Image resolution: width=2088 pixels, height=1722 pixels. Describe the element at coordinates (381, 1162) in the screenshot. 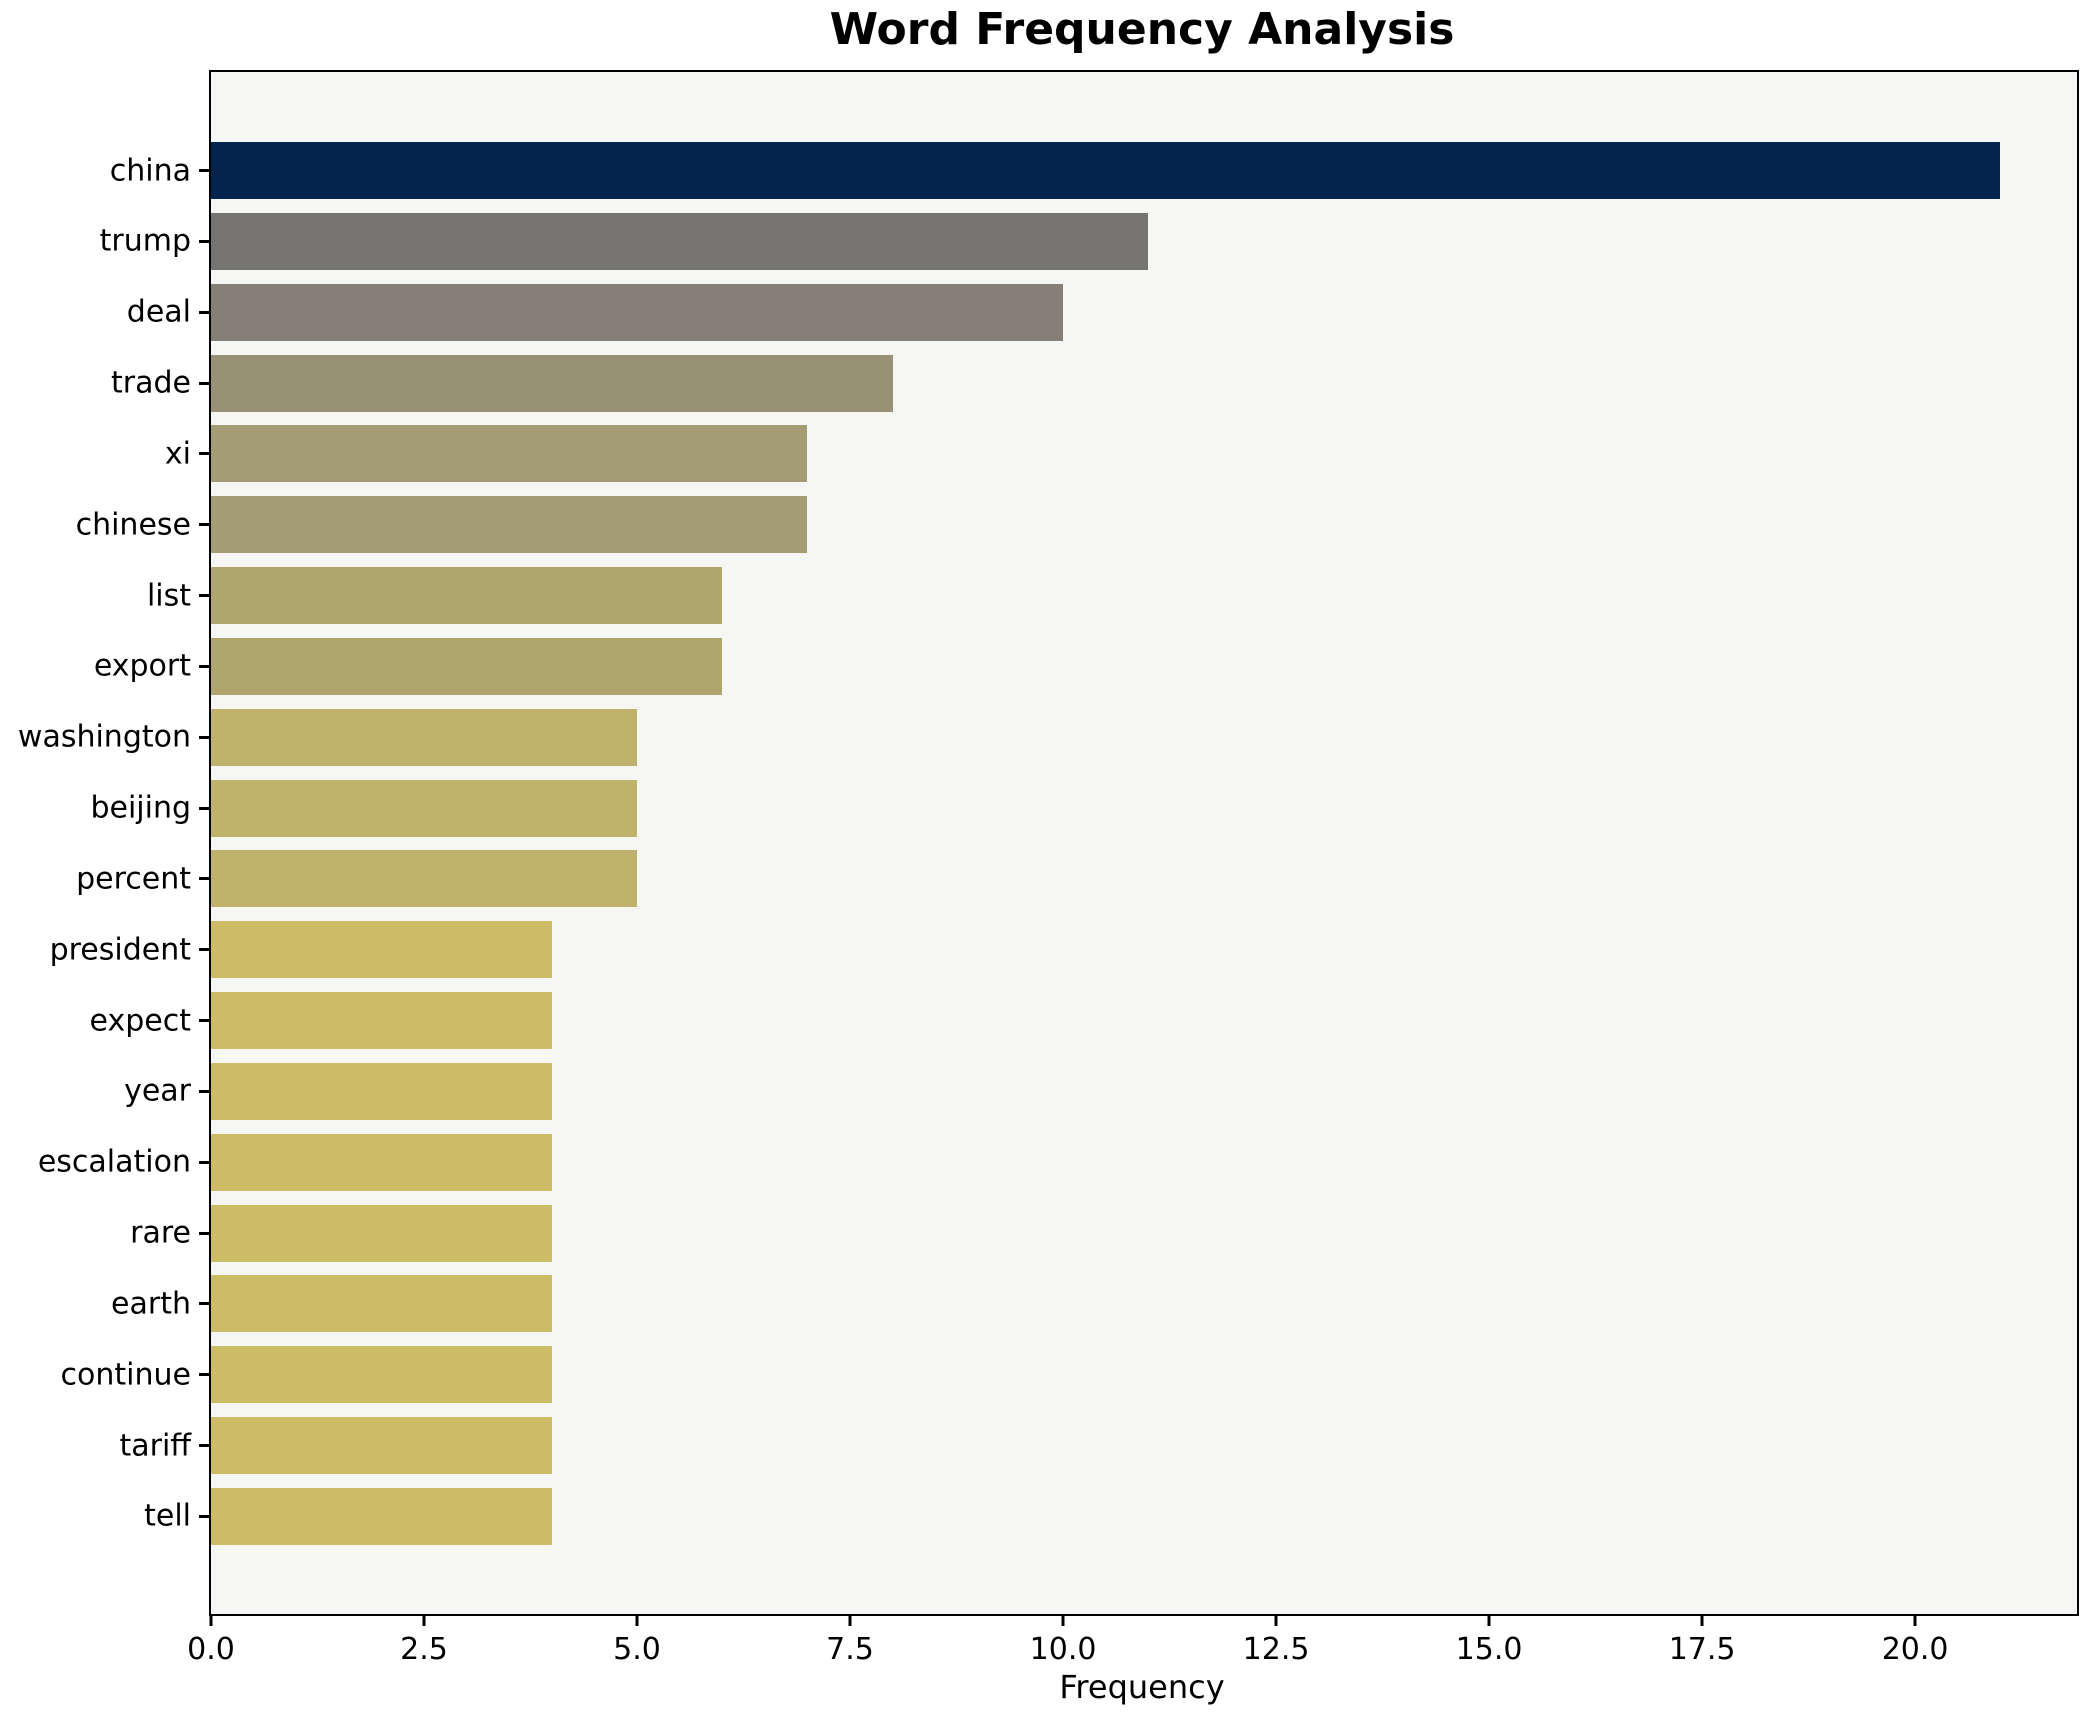

I see `bar-escalation` at that location.